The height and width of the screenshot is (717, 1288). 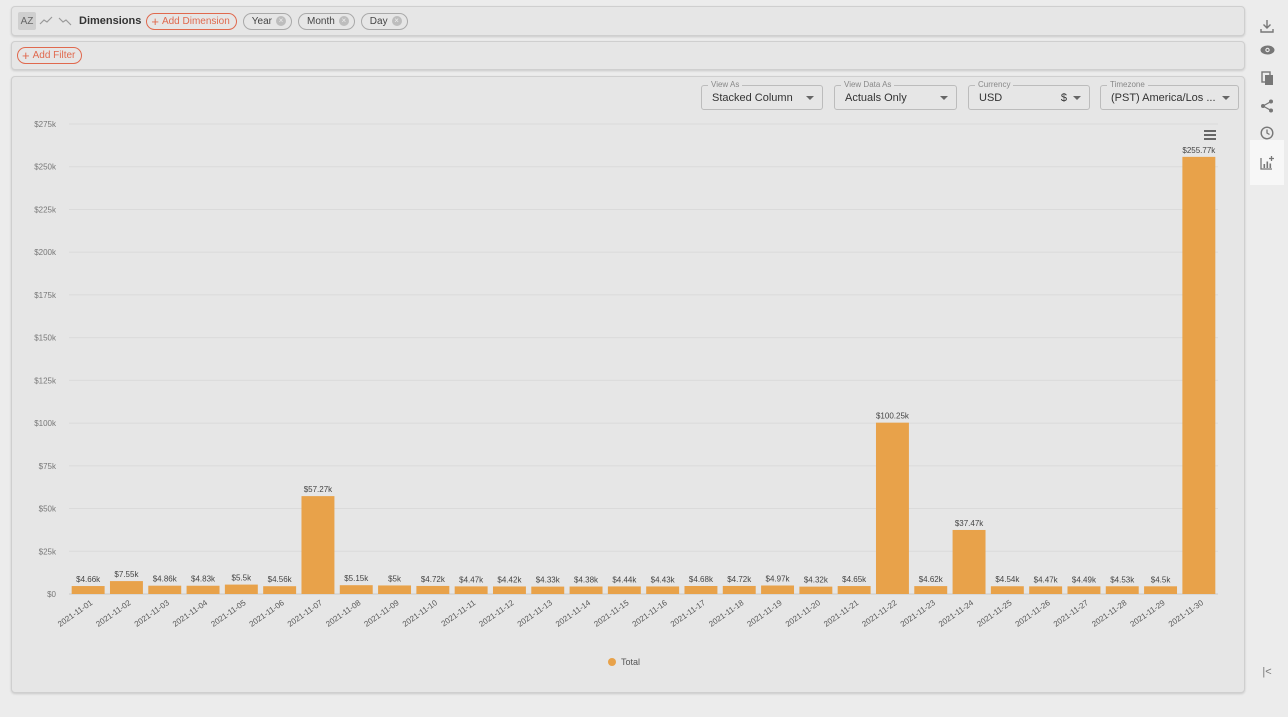 What do you see at coordinates (650, 613) in the screenshot?
I see `x-tick-label: 2021-11-16` at bounding box center [650, 613].